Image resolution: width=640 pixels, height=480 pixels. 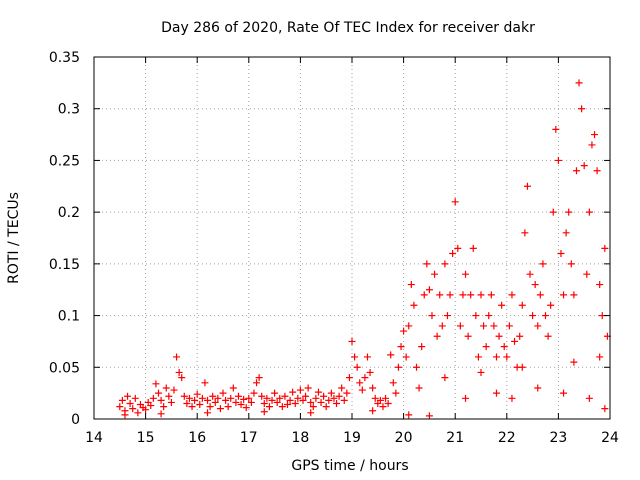 What do you see at coordinates (64, 368) in the screenshot?
I see `y-tick-label: 0.05` at bounding box center [64, 368].